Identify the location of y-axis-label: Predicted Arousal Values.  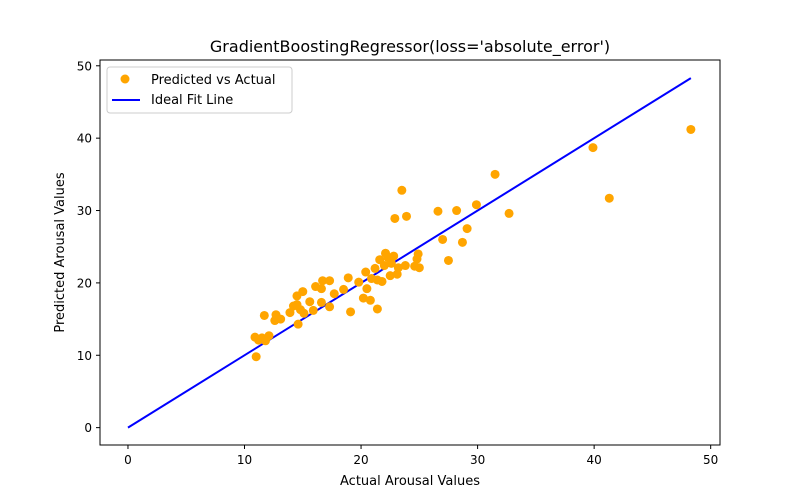
(60, 252).